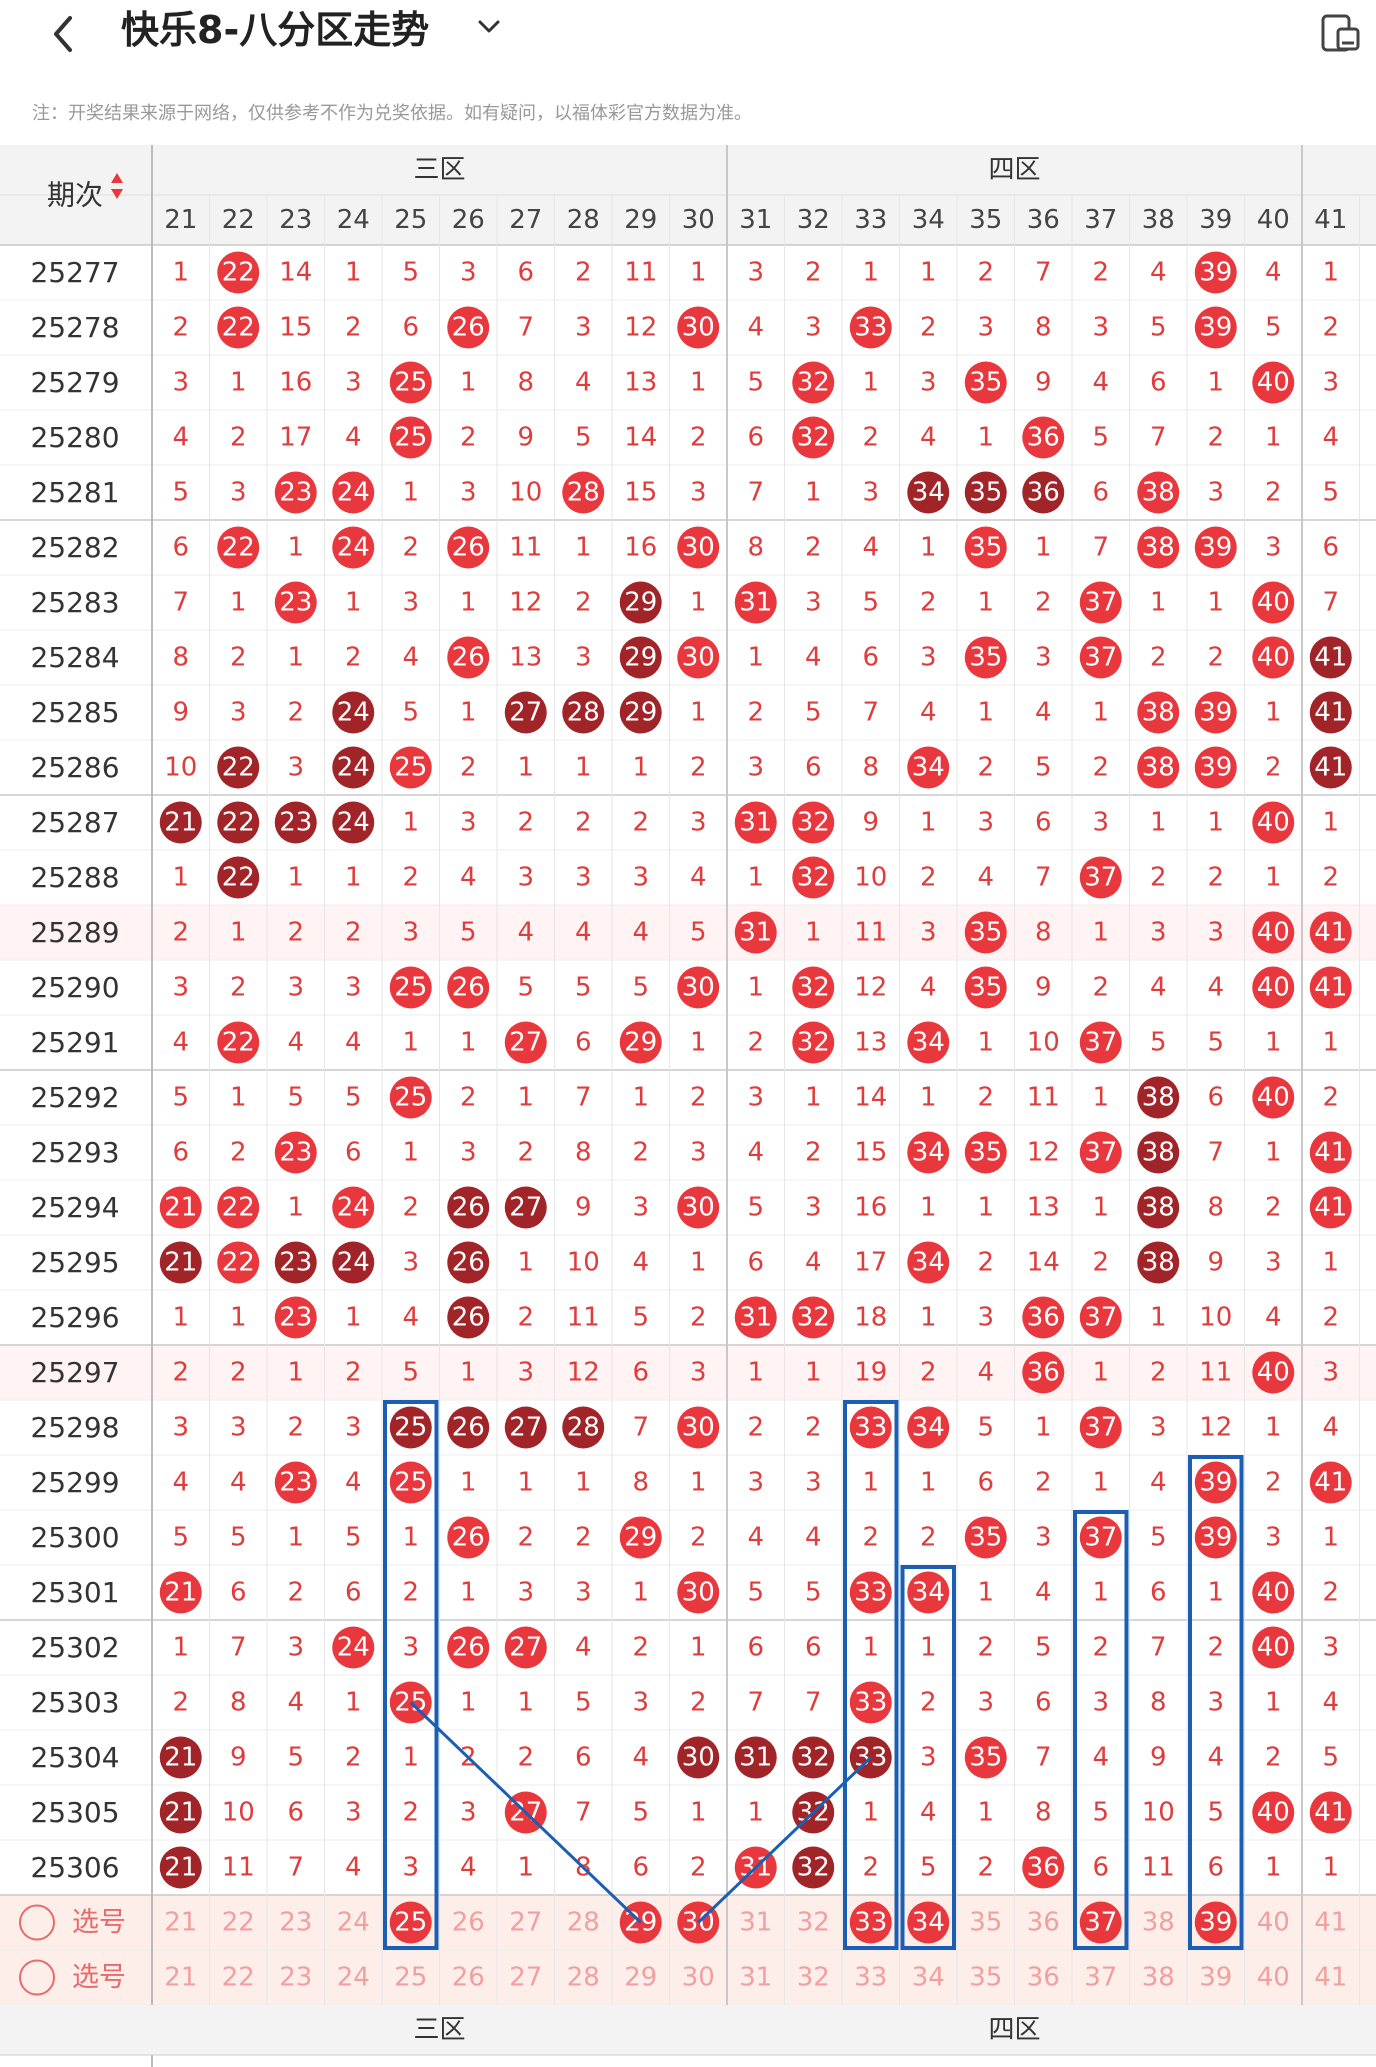 This screenshot has height=2067, width=1376. Describe the element at coordinates (691, 767) in the screenshot. I see `table-row: 25286 10 22 3 24 25 2 1 1 1 2 3 6 8 34 2 5 2 38 39 2 41` at that location.